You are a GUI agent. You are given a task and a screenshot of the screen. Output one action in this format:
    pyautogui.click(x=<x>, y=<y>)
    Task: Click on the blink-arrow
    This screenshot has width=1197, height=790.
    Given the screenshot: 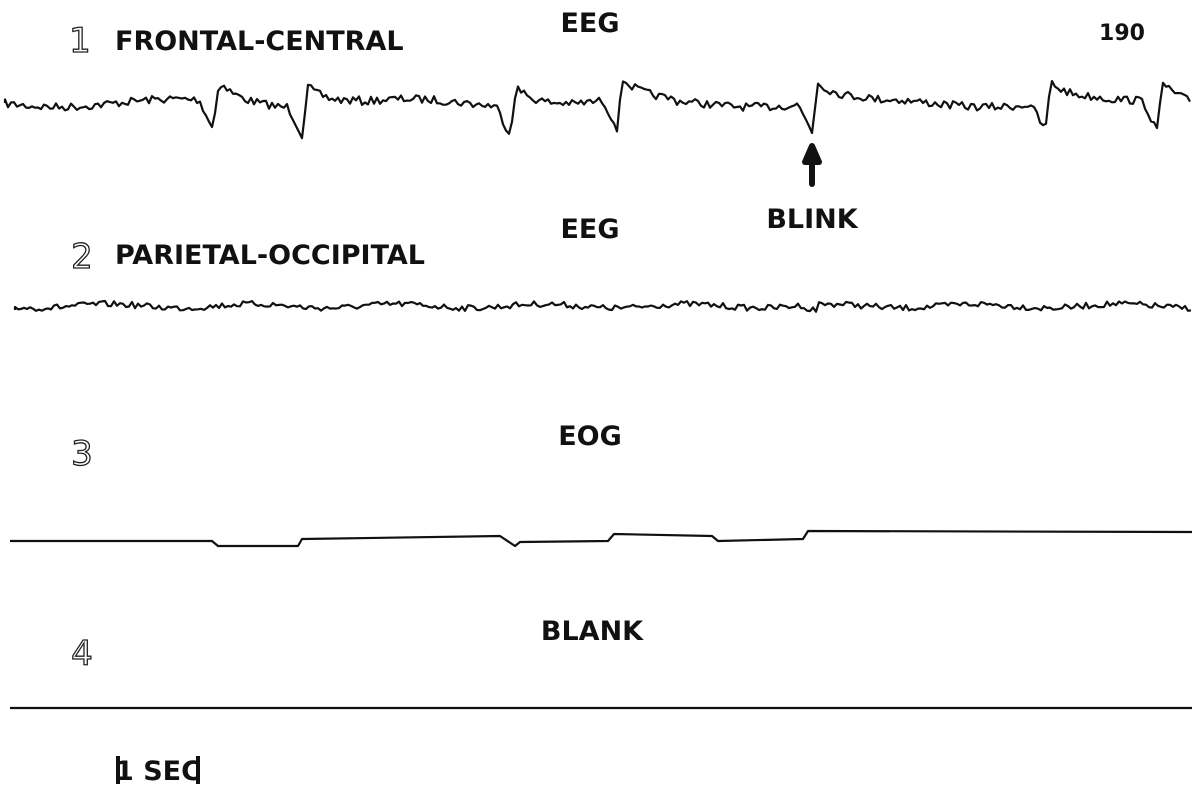 What is the action you would take?
    pyautogui.click(x=812, y=165)
    